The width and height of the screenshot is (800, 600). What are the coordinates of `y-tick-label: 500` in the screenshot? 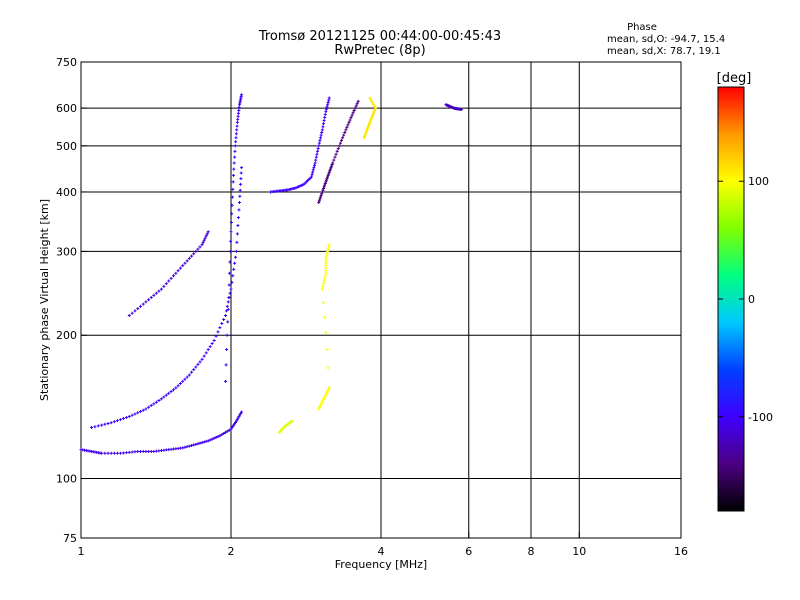 It's located at (66, 146).